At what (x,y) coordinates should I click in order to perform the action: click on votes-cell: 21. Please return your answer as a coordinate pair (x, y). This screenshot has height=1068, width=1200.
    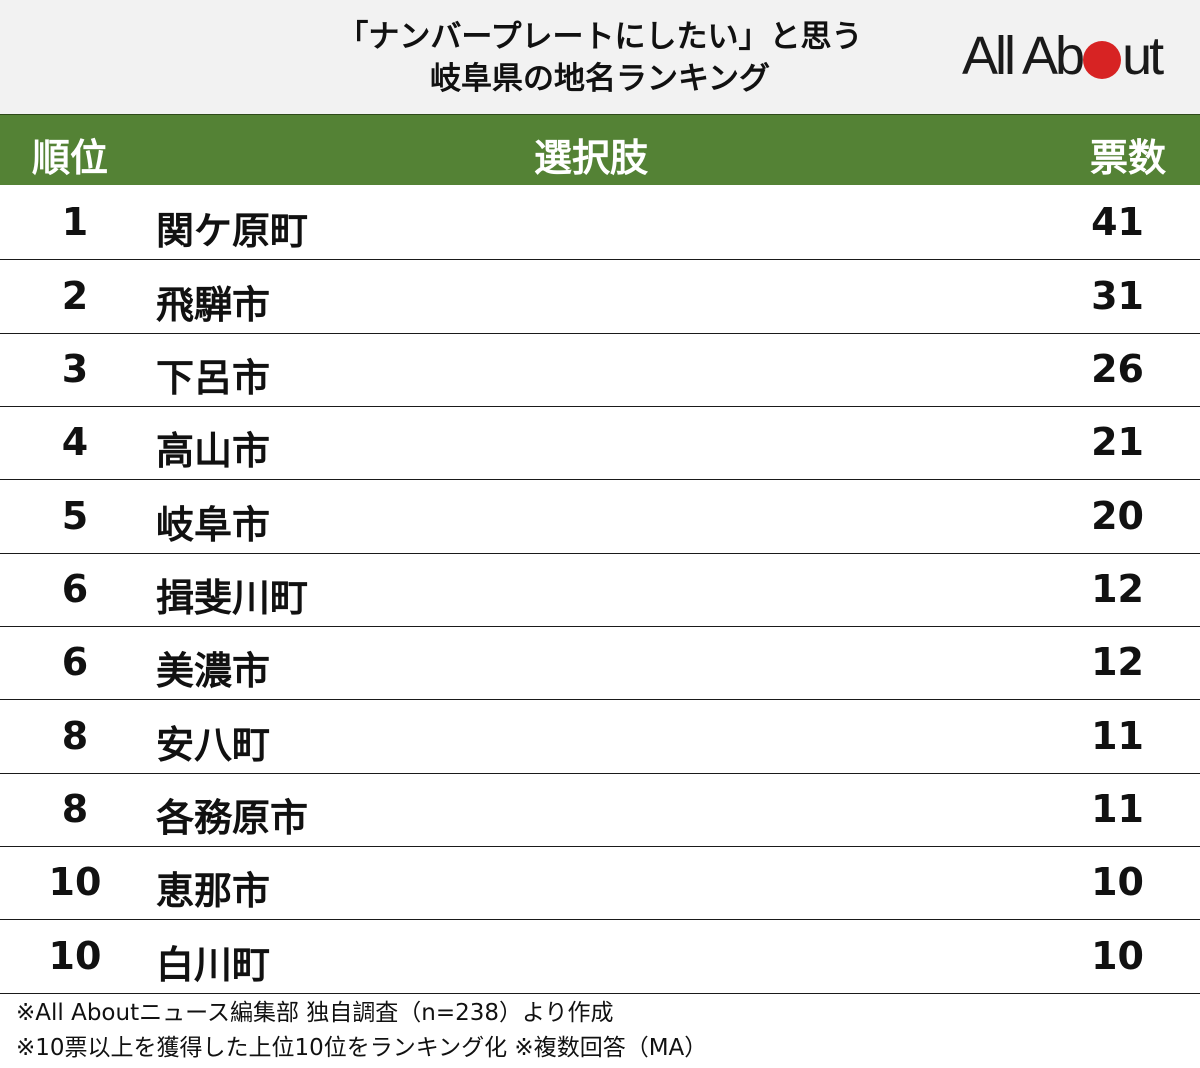
    Looking at the image, I should click on (1117, 442).